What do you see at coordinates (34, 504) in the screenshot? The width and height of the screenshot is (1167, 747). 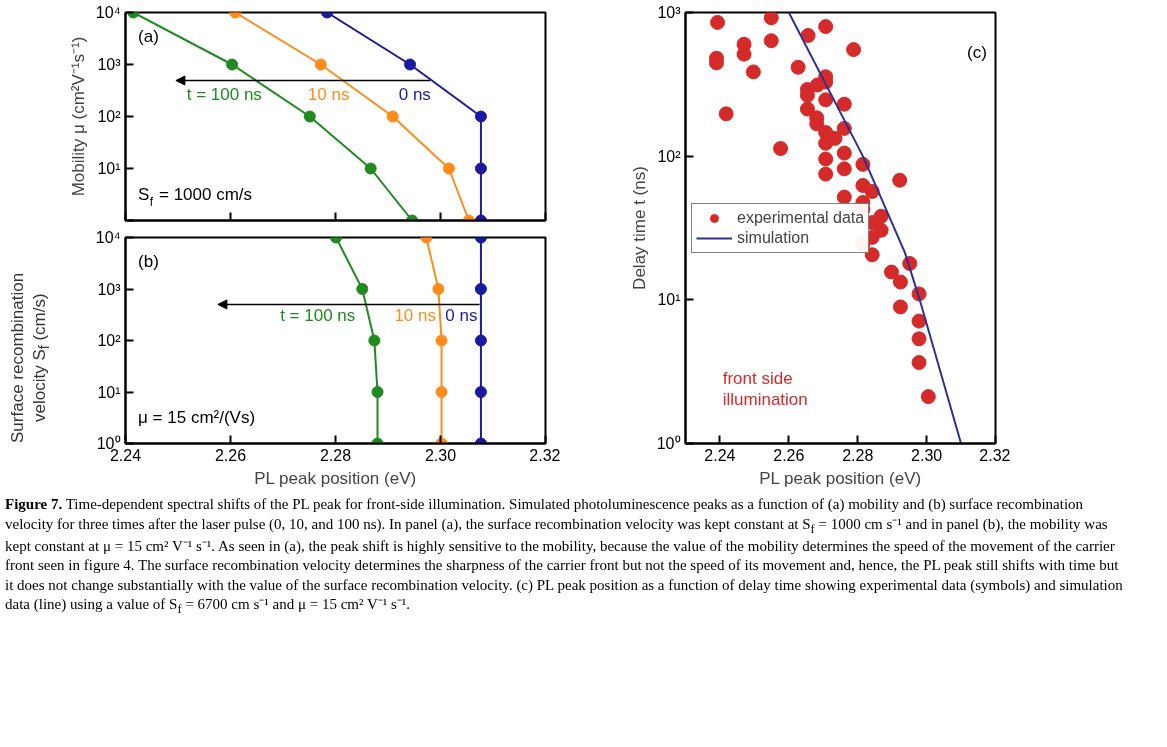 I see `caption: Figure 7.` at bounding box center [34, 504].